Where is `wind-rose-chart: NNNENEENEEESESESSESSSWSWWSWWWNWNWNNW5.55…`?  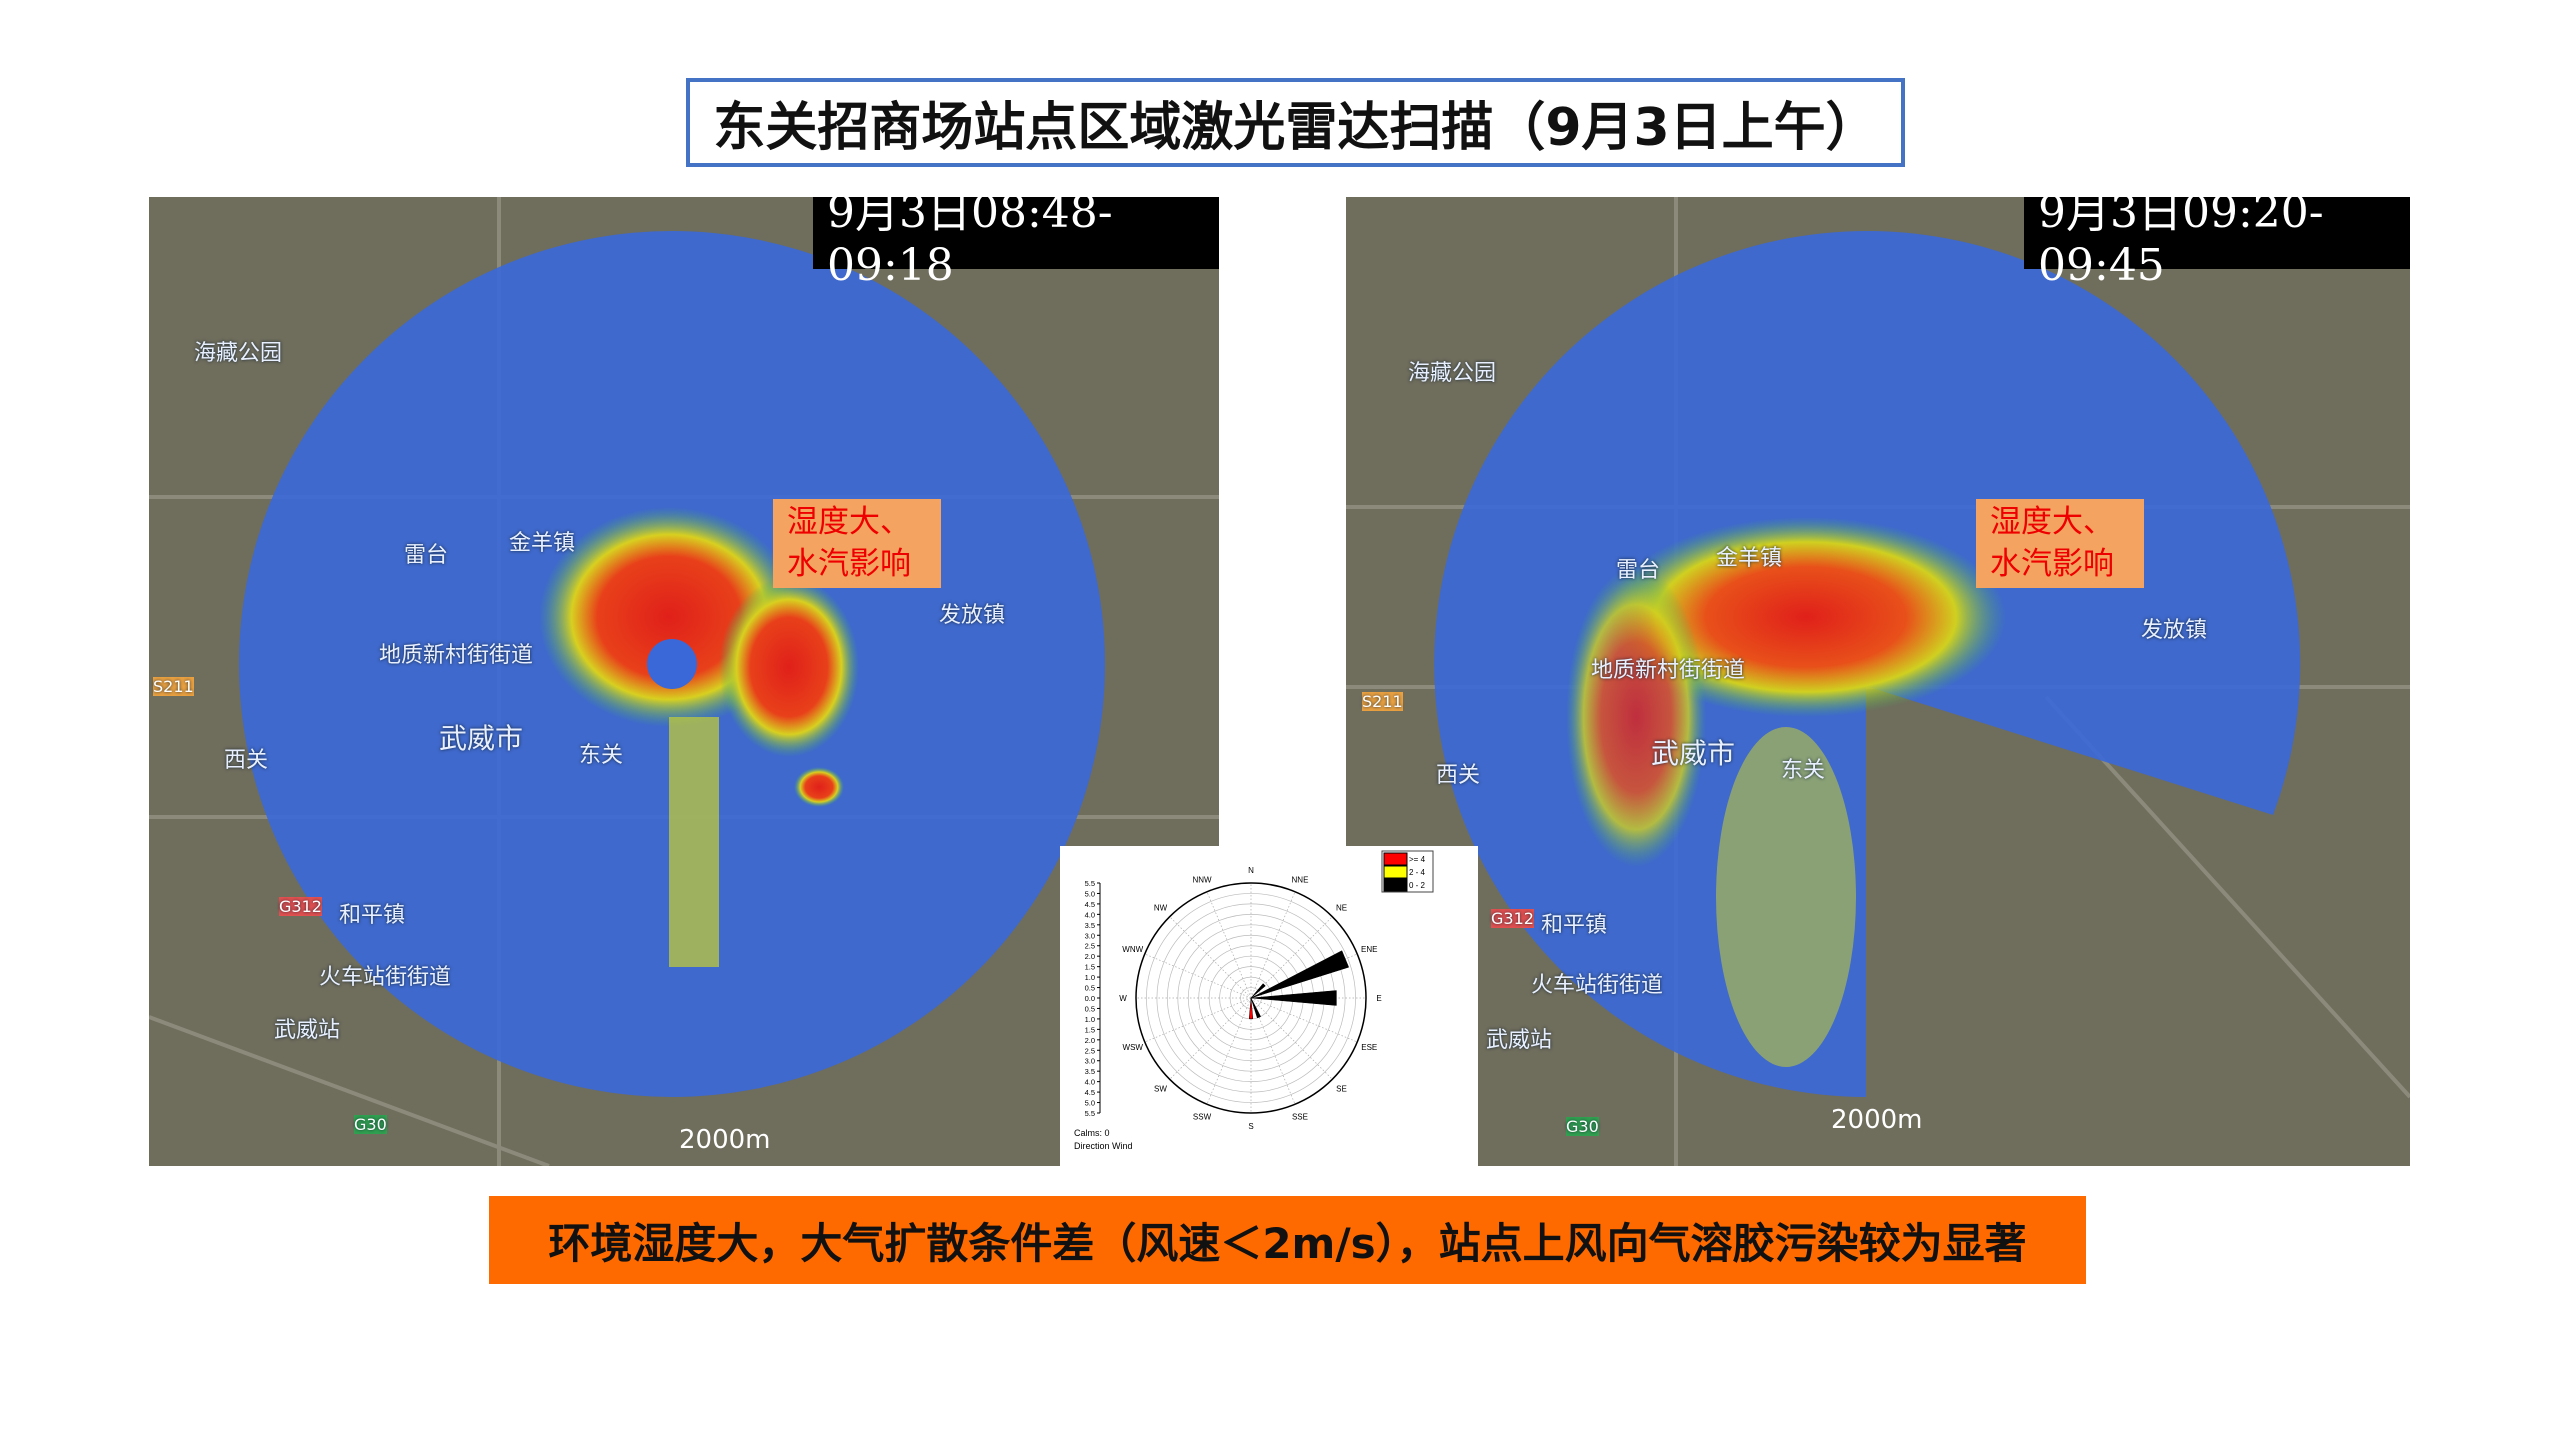
wind-rose-chart: NNNENEENEEESESESSESSSWSWWSWWWNWNWNNW5.55… is located at coordinates (1254, 1000).